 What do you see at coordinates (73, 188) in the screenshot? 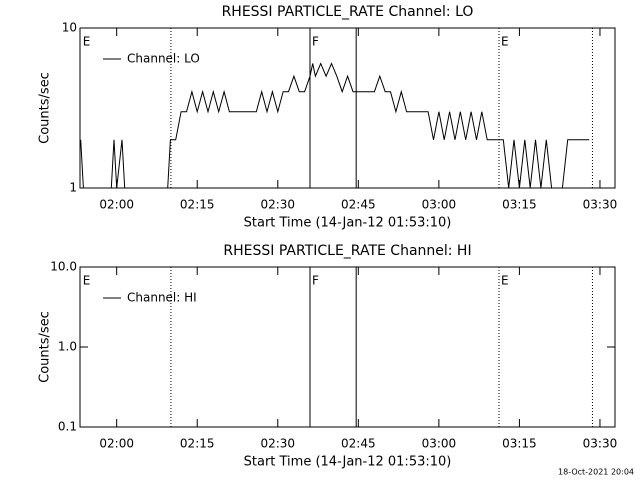
I see `y-tick-label: 1` at bounding box center [73, 188].